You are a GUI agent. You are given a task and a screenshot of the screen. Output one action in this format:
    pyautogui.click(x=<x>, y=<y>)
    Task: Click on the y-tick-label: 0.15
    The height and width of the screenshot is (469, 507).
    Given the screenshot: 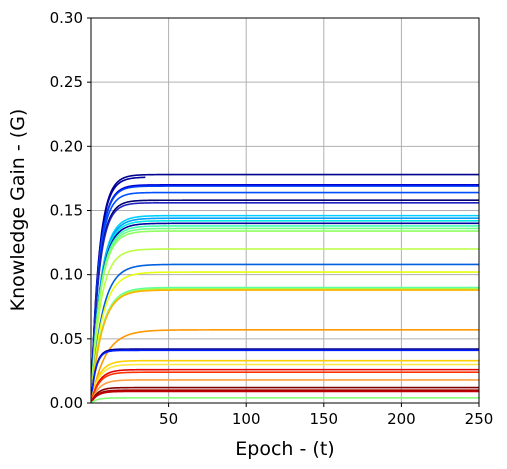 What is the action you would take?
    pyautogui.click(x=66, y=211)
    